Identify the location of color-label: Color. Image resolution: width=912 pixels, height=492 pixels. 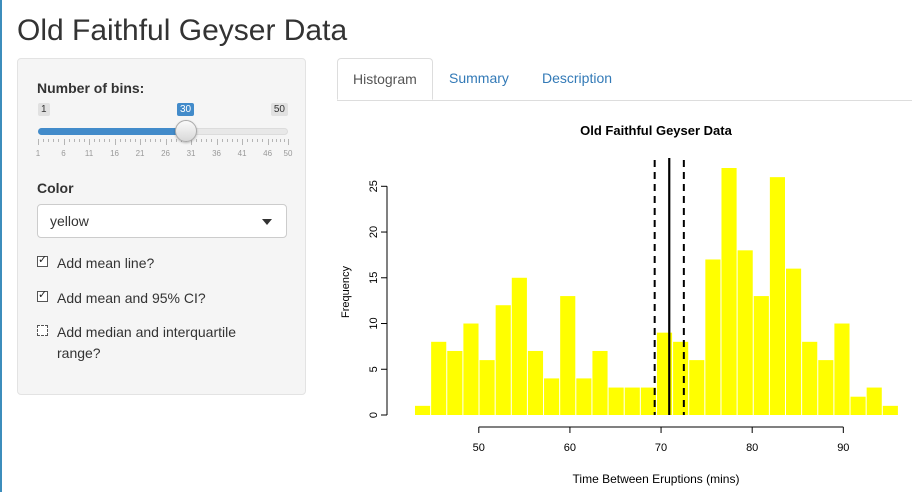
(55, 188).